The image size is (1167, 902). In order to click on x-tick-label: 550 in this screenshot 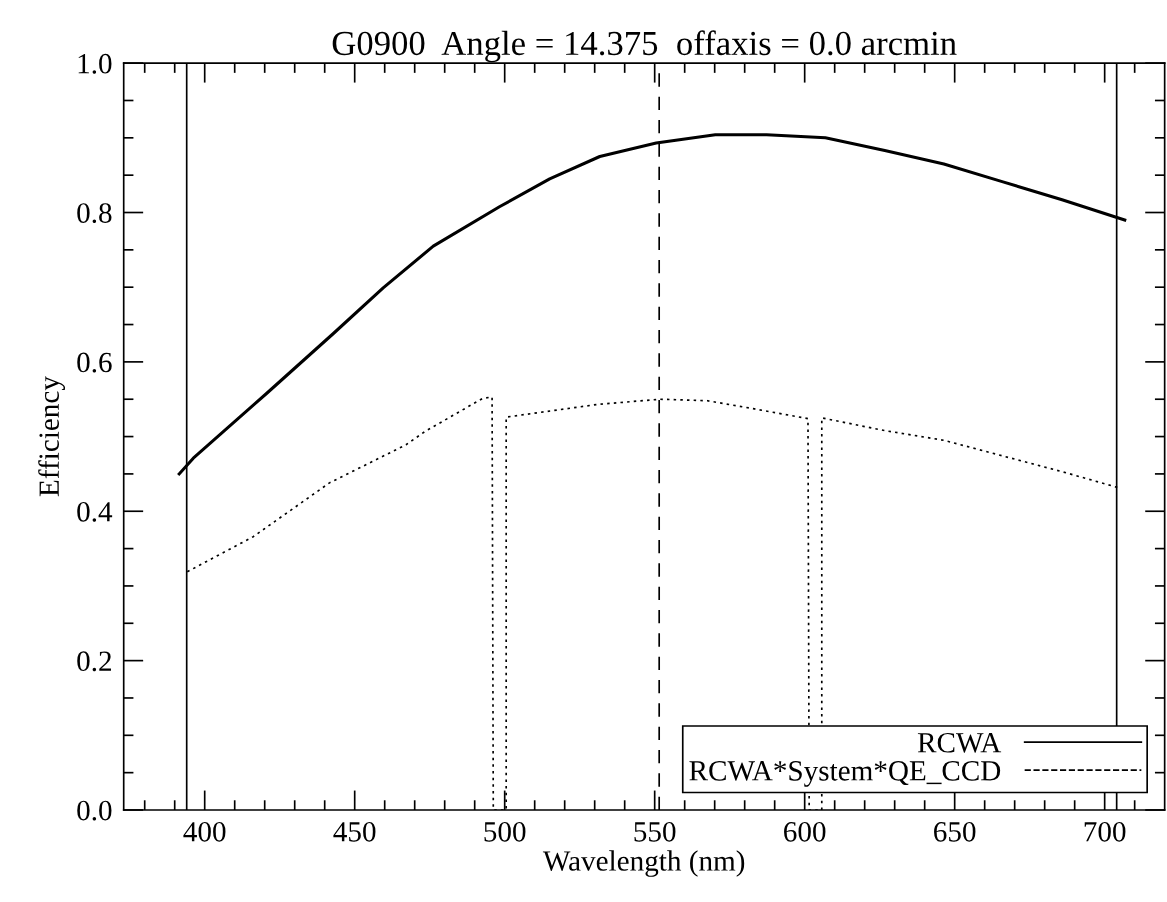, I will do `click(655, 831)`.